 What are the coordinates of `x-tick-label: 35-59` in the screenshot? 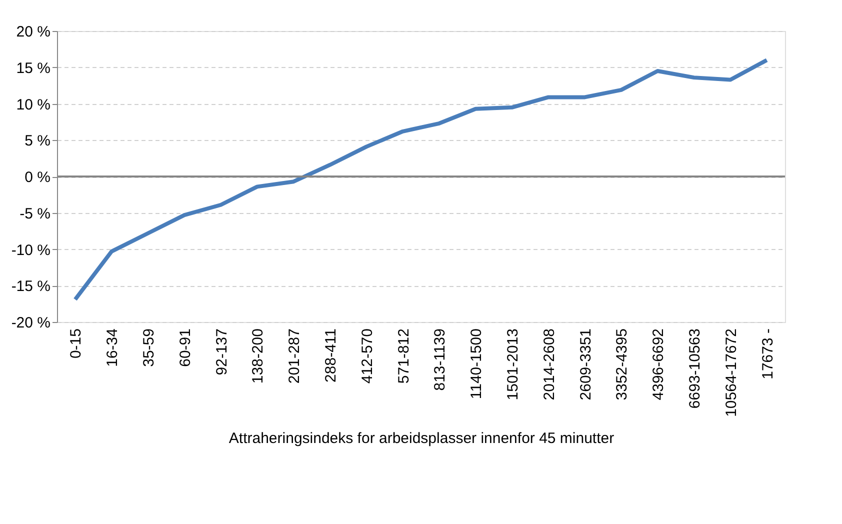 It's located at (149, 347).